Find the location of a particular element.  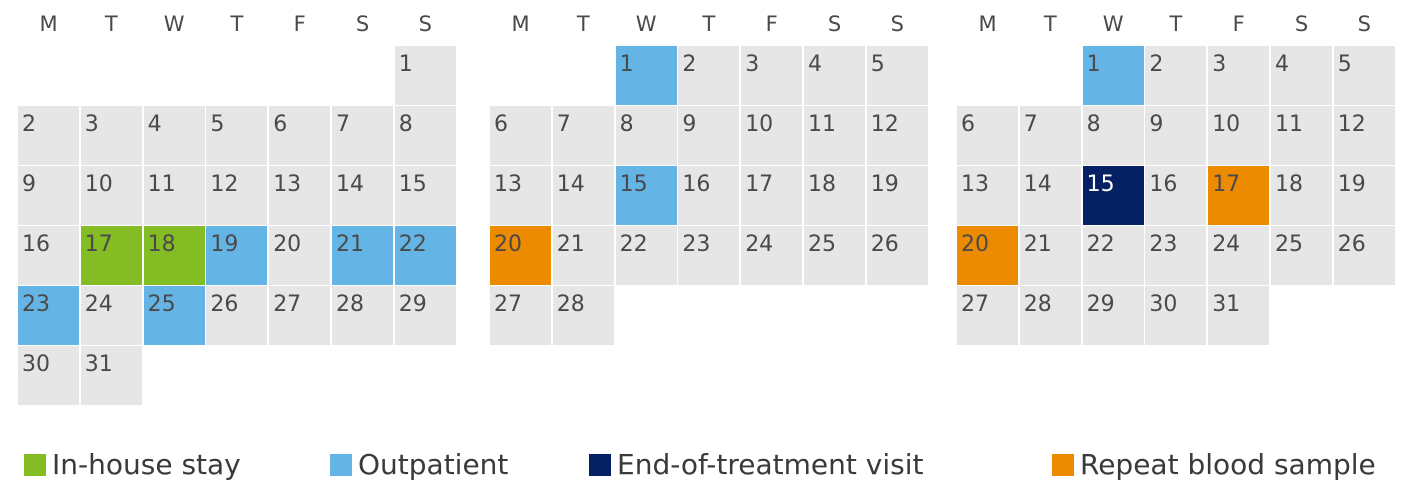

day-number: 16 is located at coordinates (696, 184).